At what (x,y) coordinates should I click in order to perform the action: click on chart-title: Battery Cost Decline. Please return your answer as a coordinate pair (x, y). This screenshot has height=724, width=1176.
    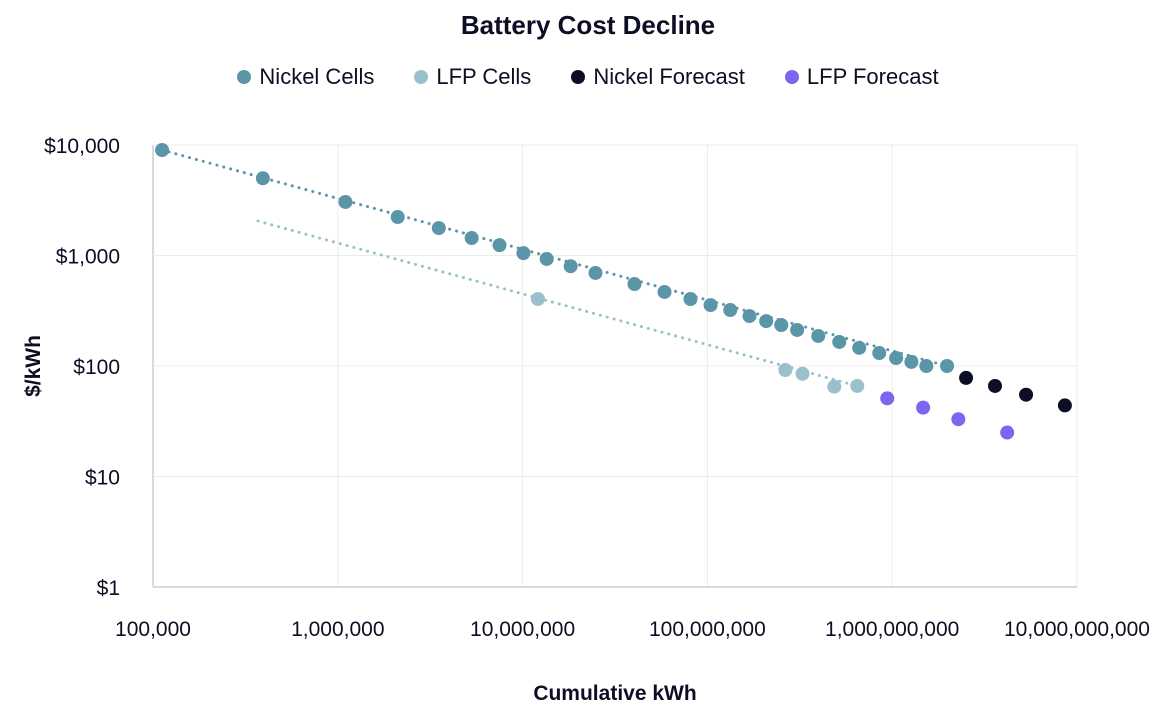
    Looking at the image, I should click on (588, 25).